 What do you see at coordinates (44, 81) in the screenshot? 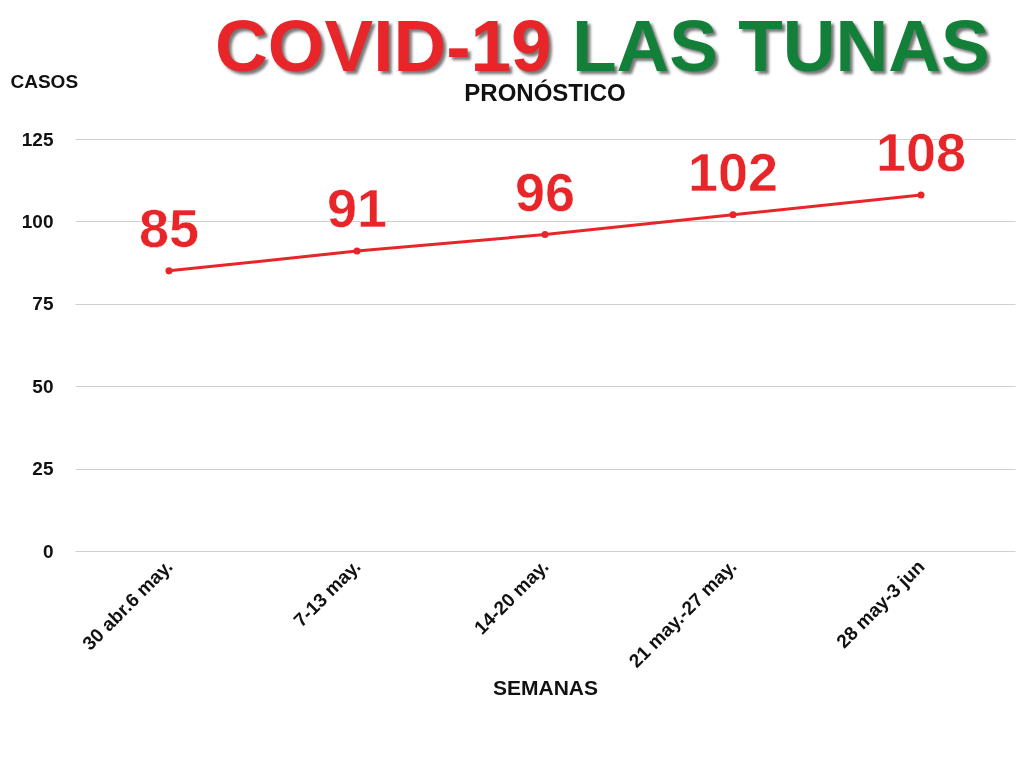
I see `y-axis-title: CASOS` at bounding box center [44, 81].